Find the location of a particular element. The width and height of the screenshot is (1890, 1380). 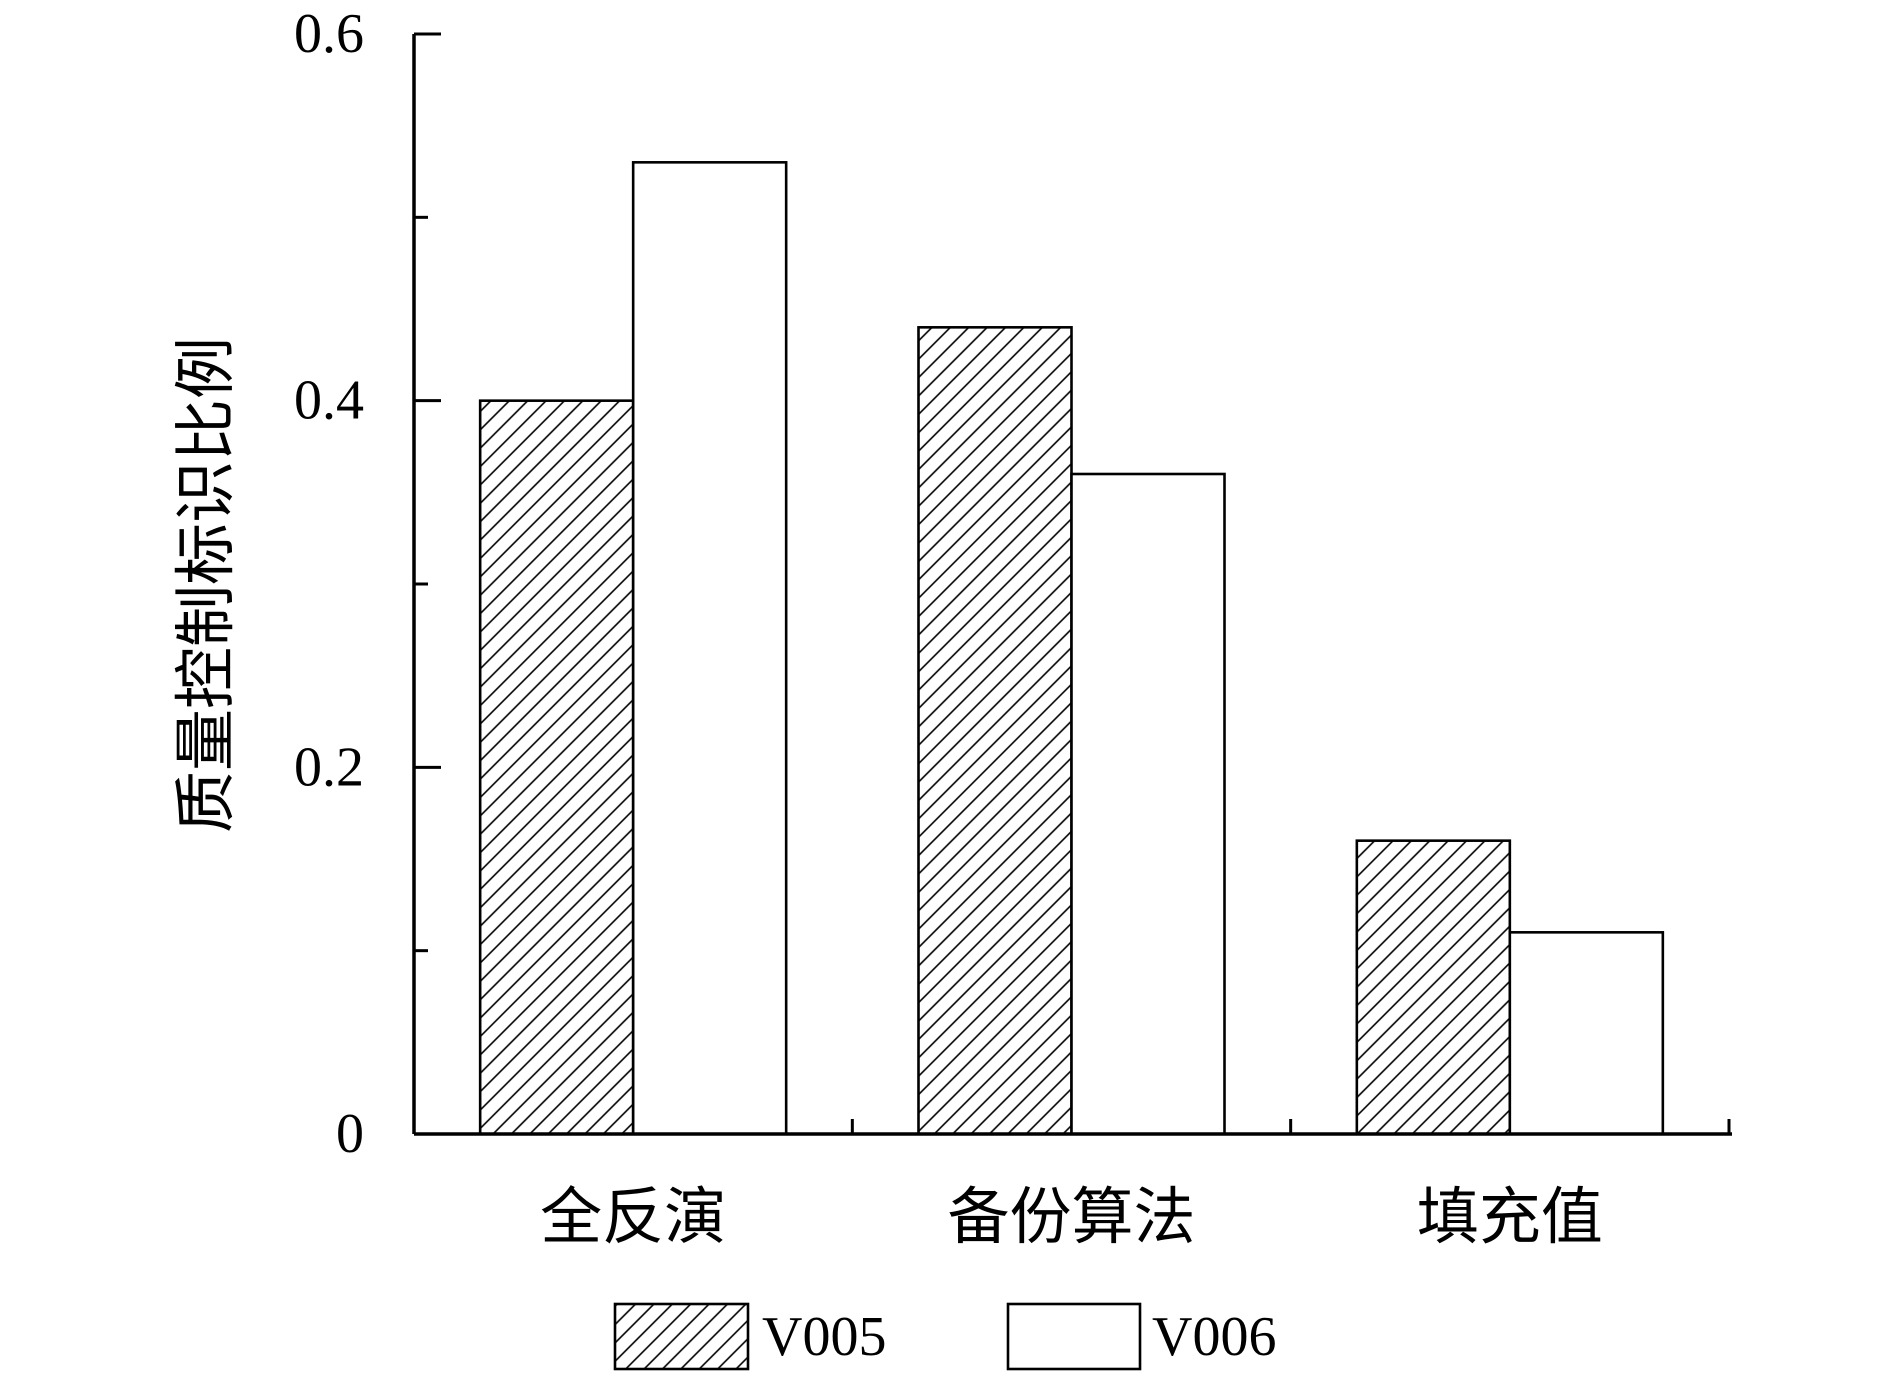

legend-swatch-v005 is located at coordinates (681, 1336).